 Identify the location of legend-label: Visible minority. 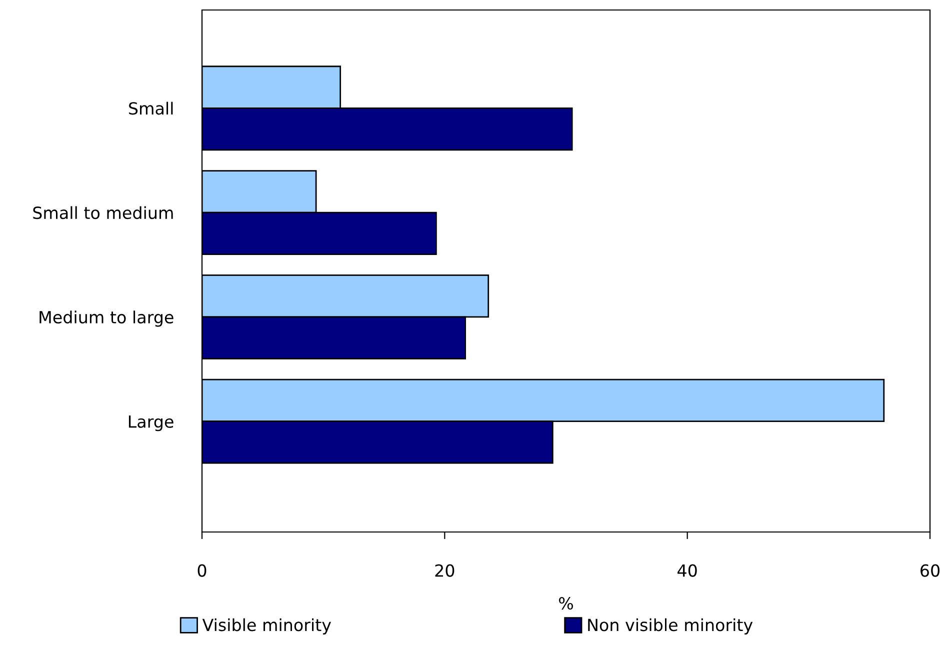
(267, 626).